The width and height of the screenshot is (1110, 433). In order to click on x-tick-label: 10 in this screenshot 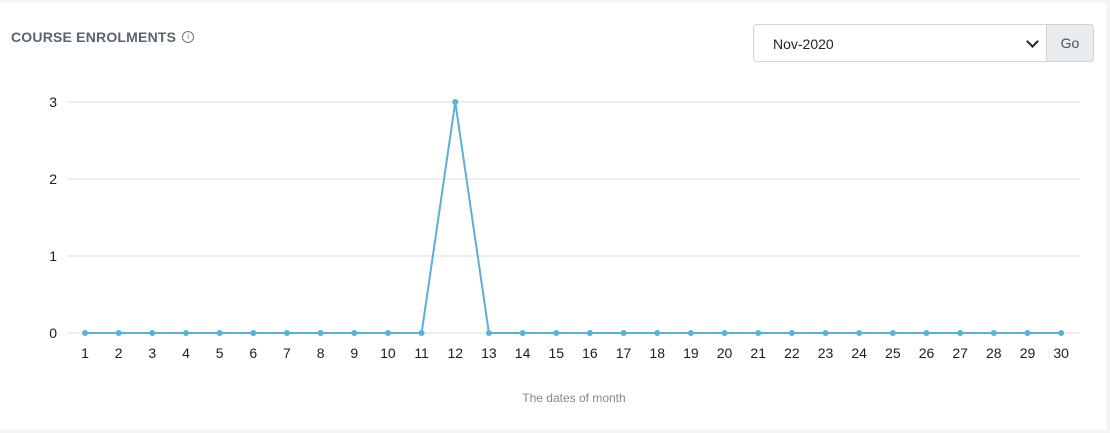, I will do `click(388, 353)`.